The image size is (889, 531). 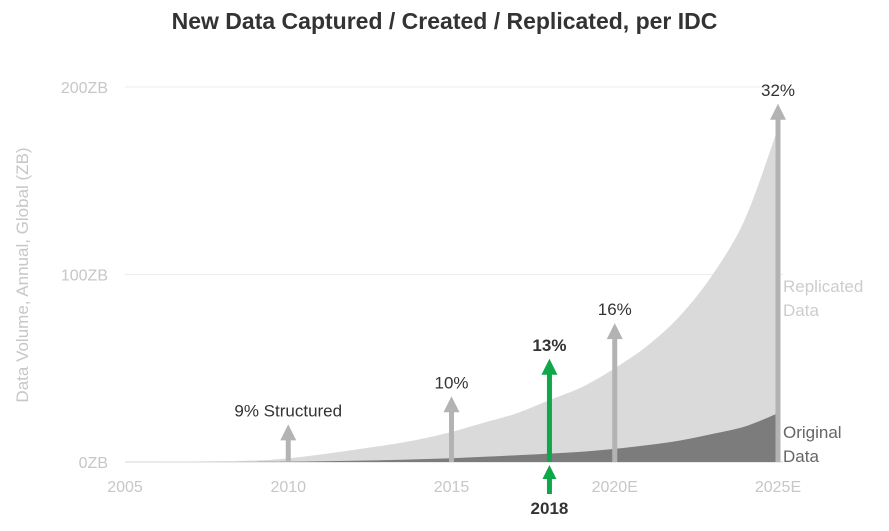 What do you see at coordinates (615, 381) in the screenshot?
I see `annotation-arrow-3: 16%` at bounding box center [615, 381].